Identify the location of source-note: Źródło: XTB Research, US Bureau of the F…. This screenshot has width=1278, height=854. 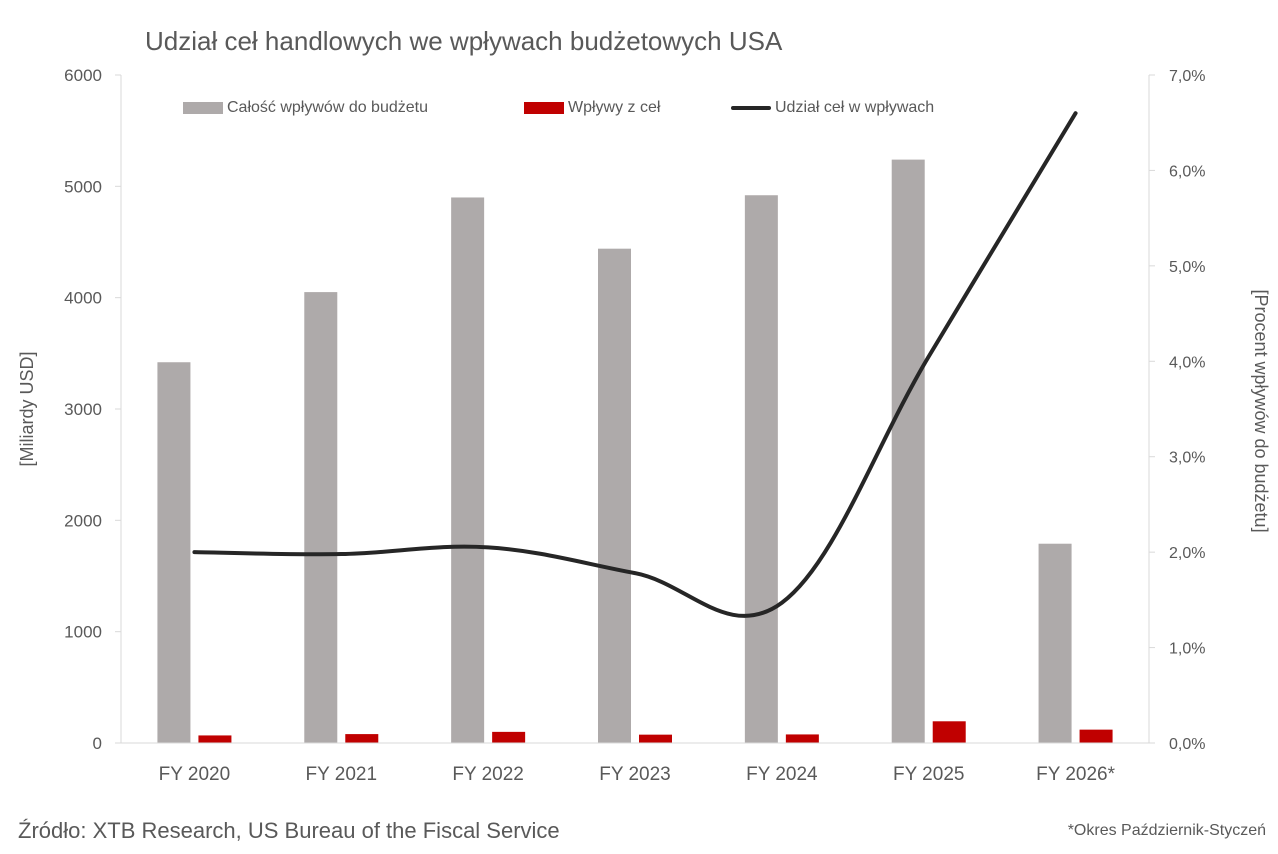
(289, 830).